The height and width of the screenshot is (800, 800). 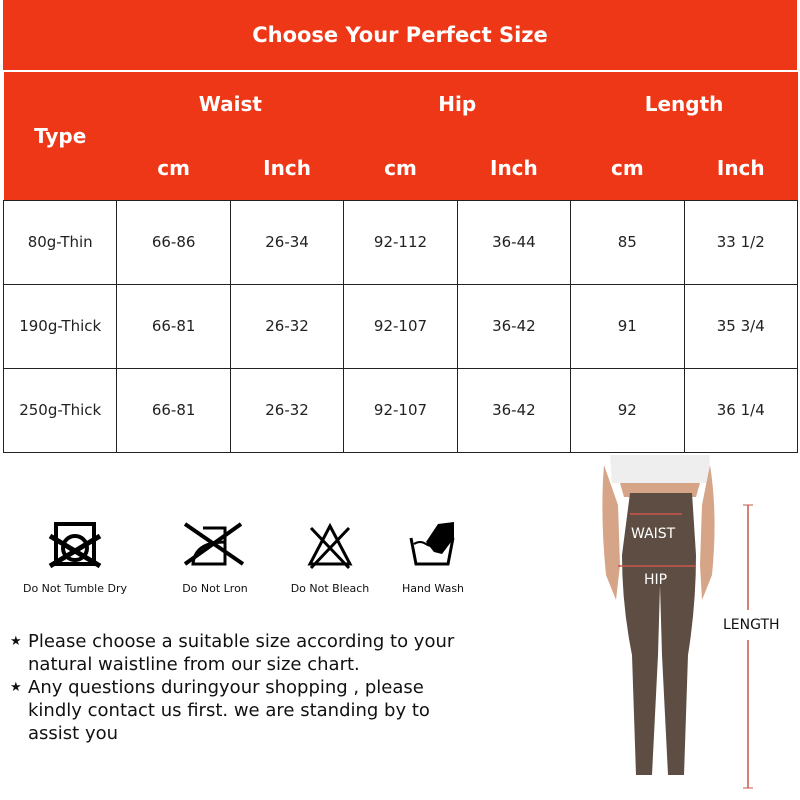 What do you see at coordinates (656, 580) in the screenshot?
I see `hip-label: HIP` at bounding box center [656, 580].